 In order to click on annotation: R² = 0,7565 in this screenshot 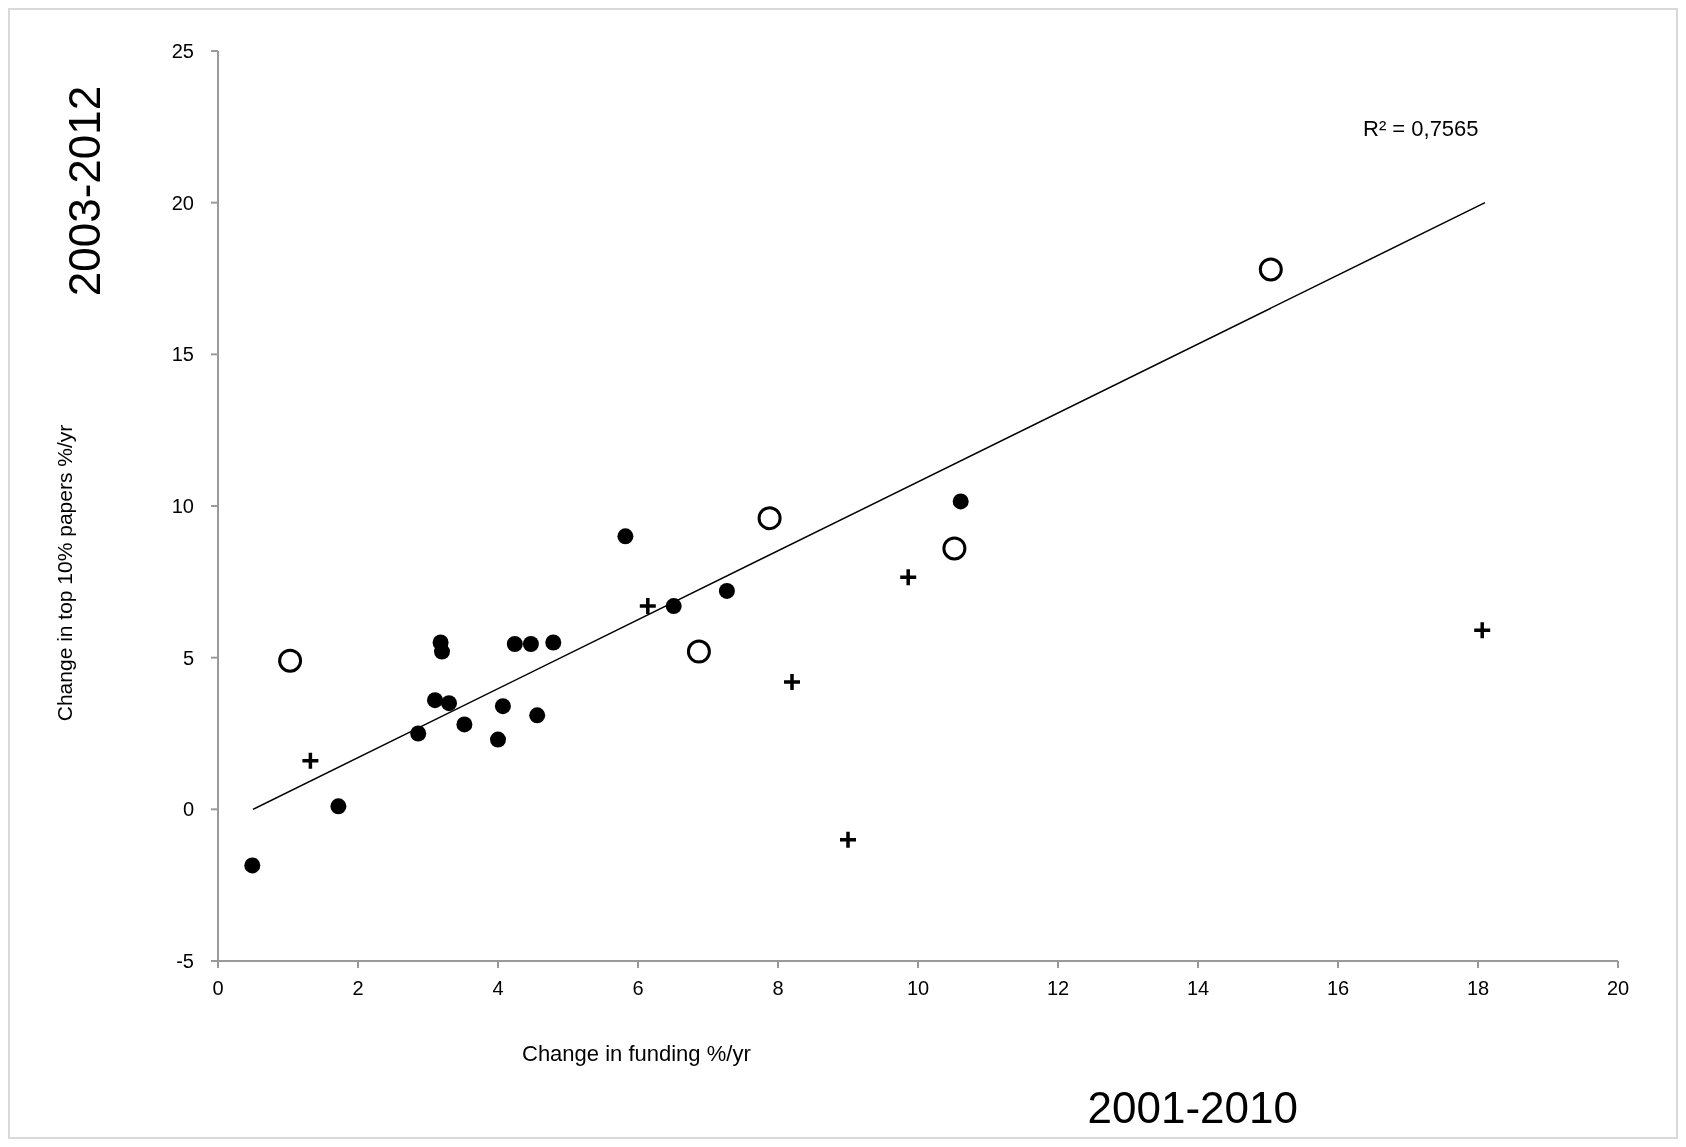, I will do `click(1421, 128)`.